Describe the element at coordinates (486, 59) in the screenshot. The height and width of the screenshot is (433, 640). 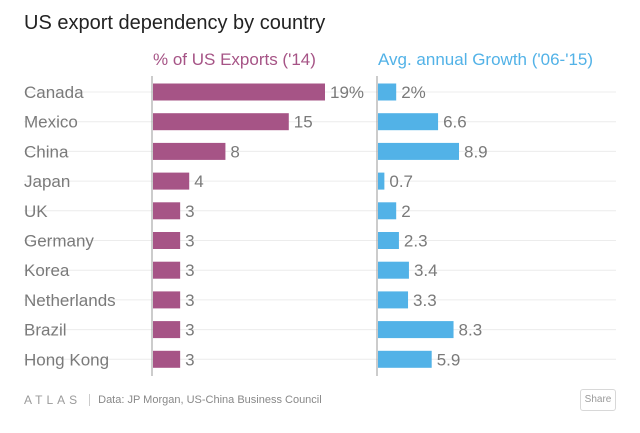
I see `growth-column-title: Avg. annual Growth ('06-'15)` at that location.